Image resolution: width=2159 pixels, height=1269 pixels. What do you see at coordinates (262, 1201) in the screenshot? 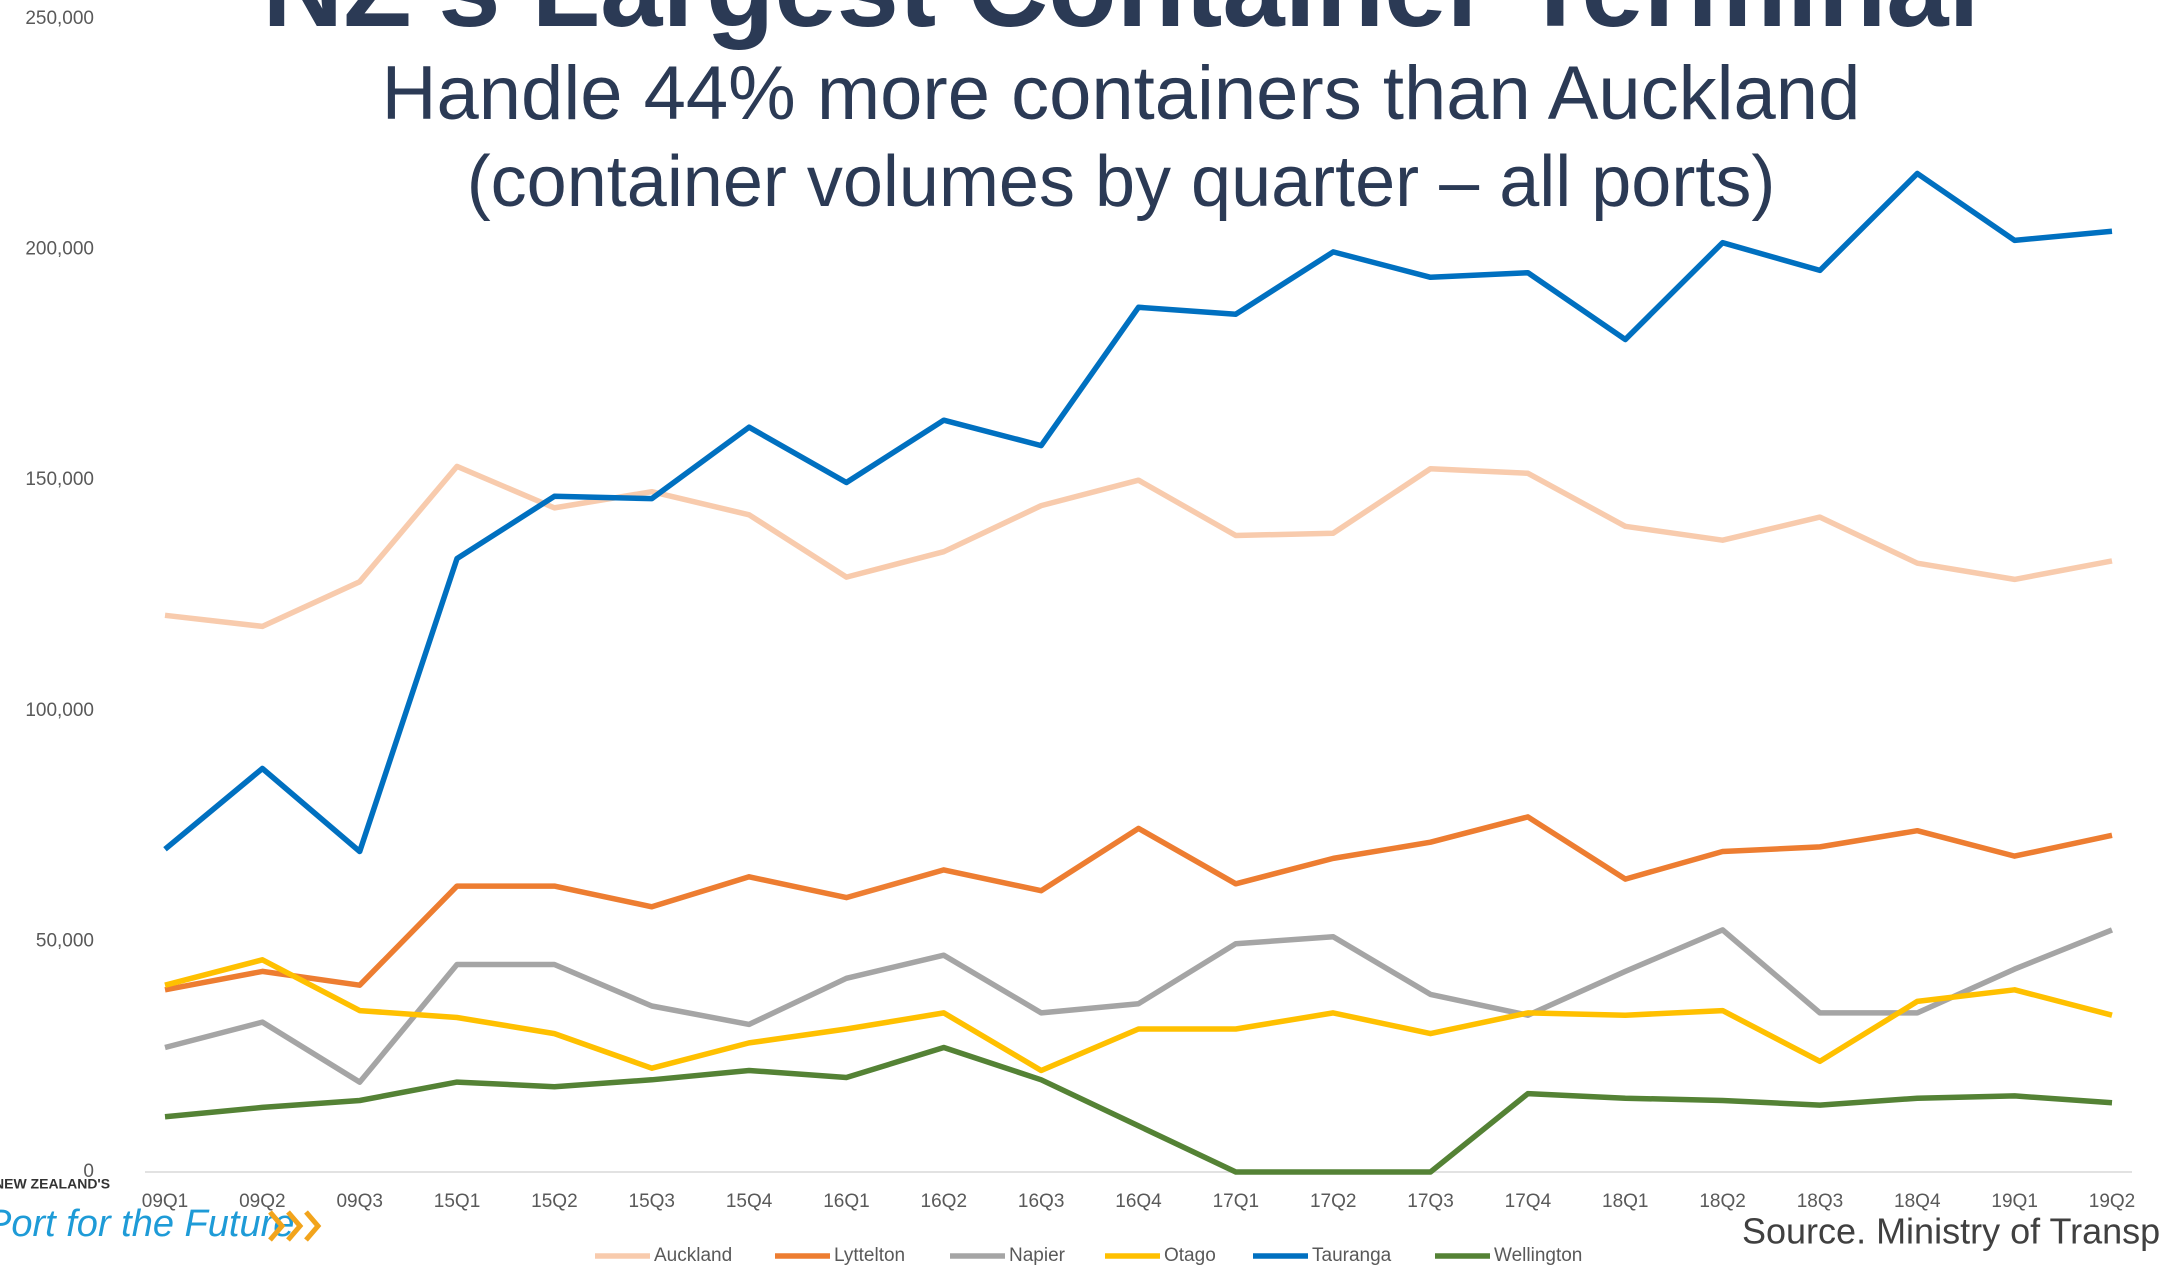
I see `x-tick-label: 09Q2` at bounding box center [262, 1201].